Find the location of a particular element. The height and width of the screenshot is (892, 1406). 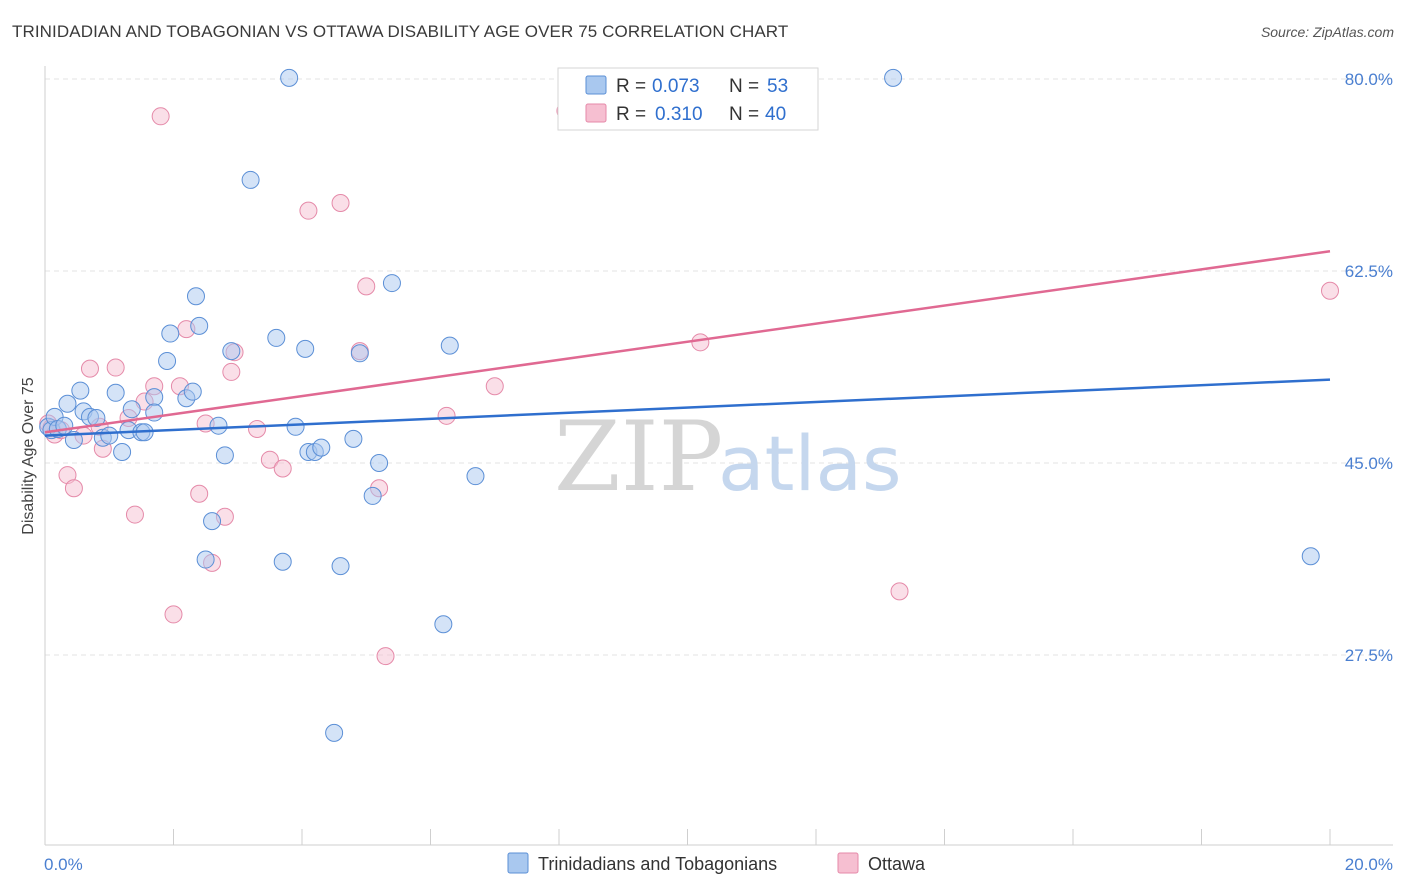

y-tick-label-3: 80.0% is located at coordinates (1369, 79).